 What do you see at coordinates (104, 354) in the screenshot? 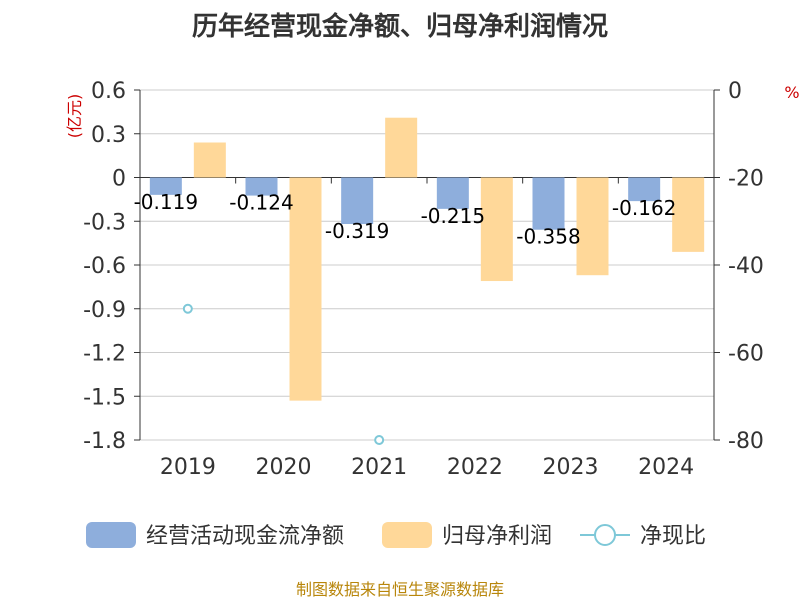
I see `left-axis-tick-label: -1.2` at bounding box center [104, 354].